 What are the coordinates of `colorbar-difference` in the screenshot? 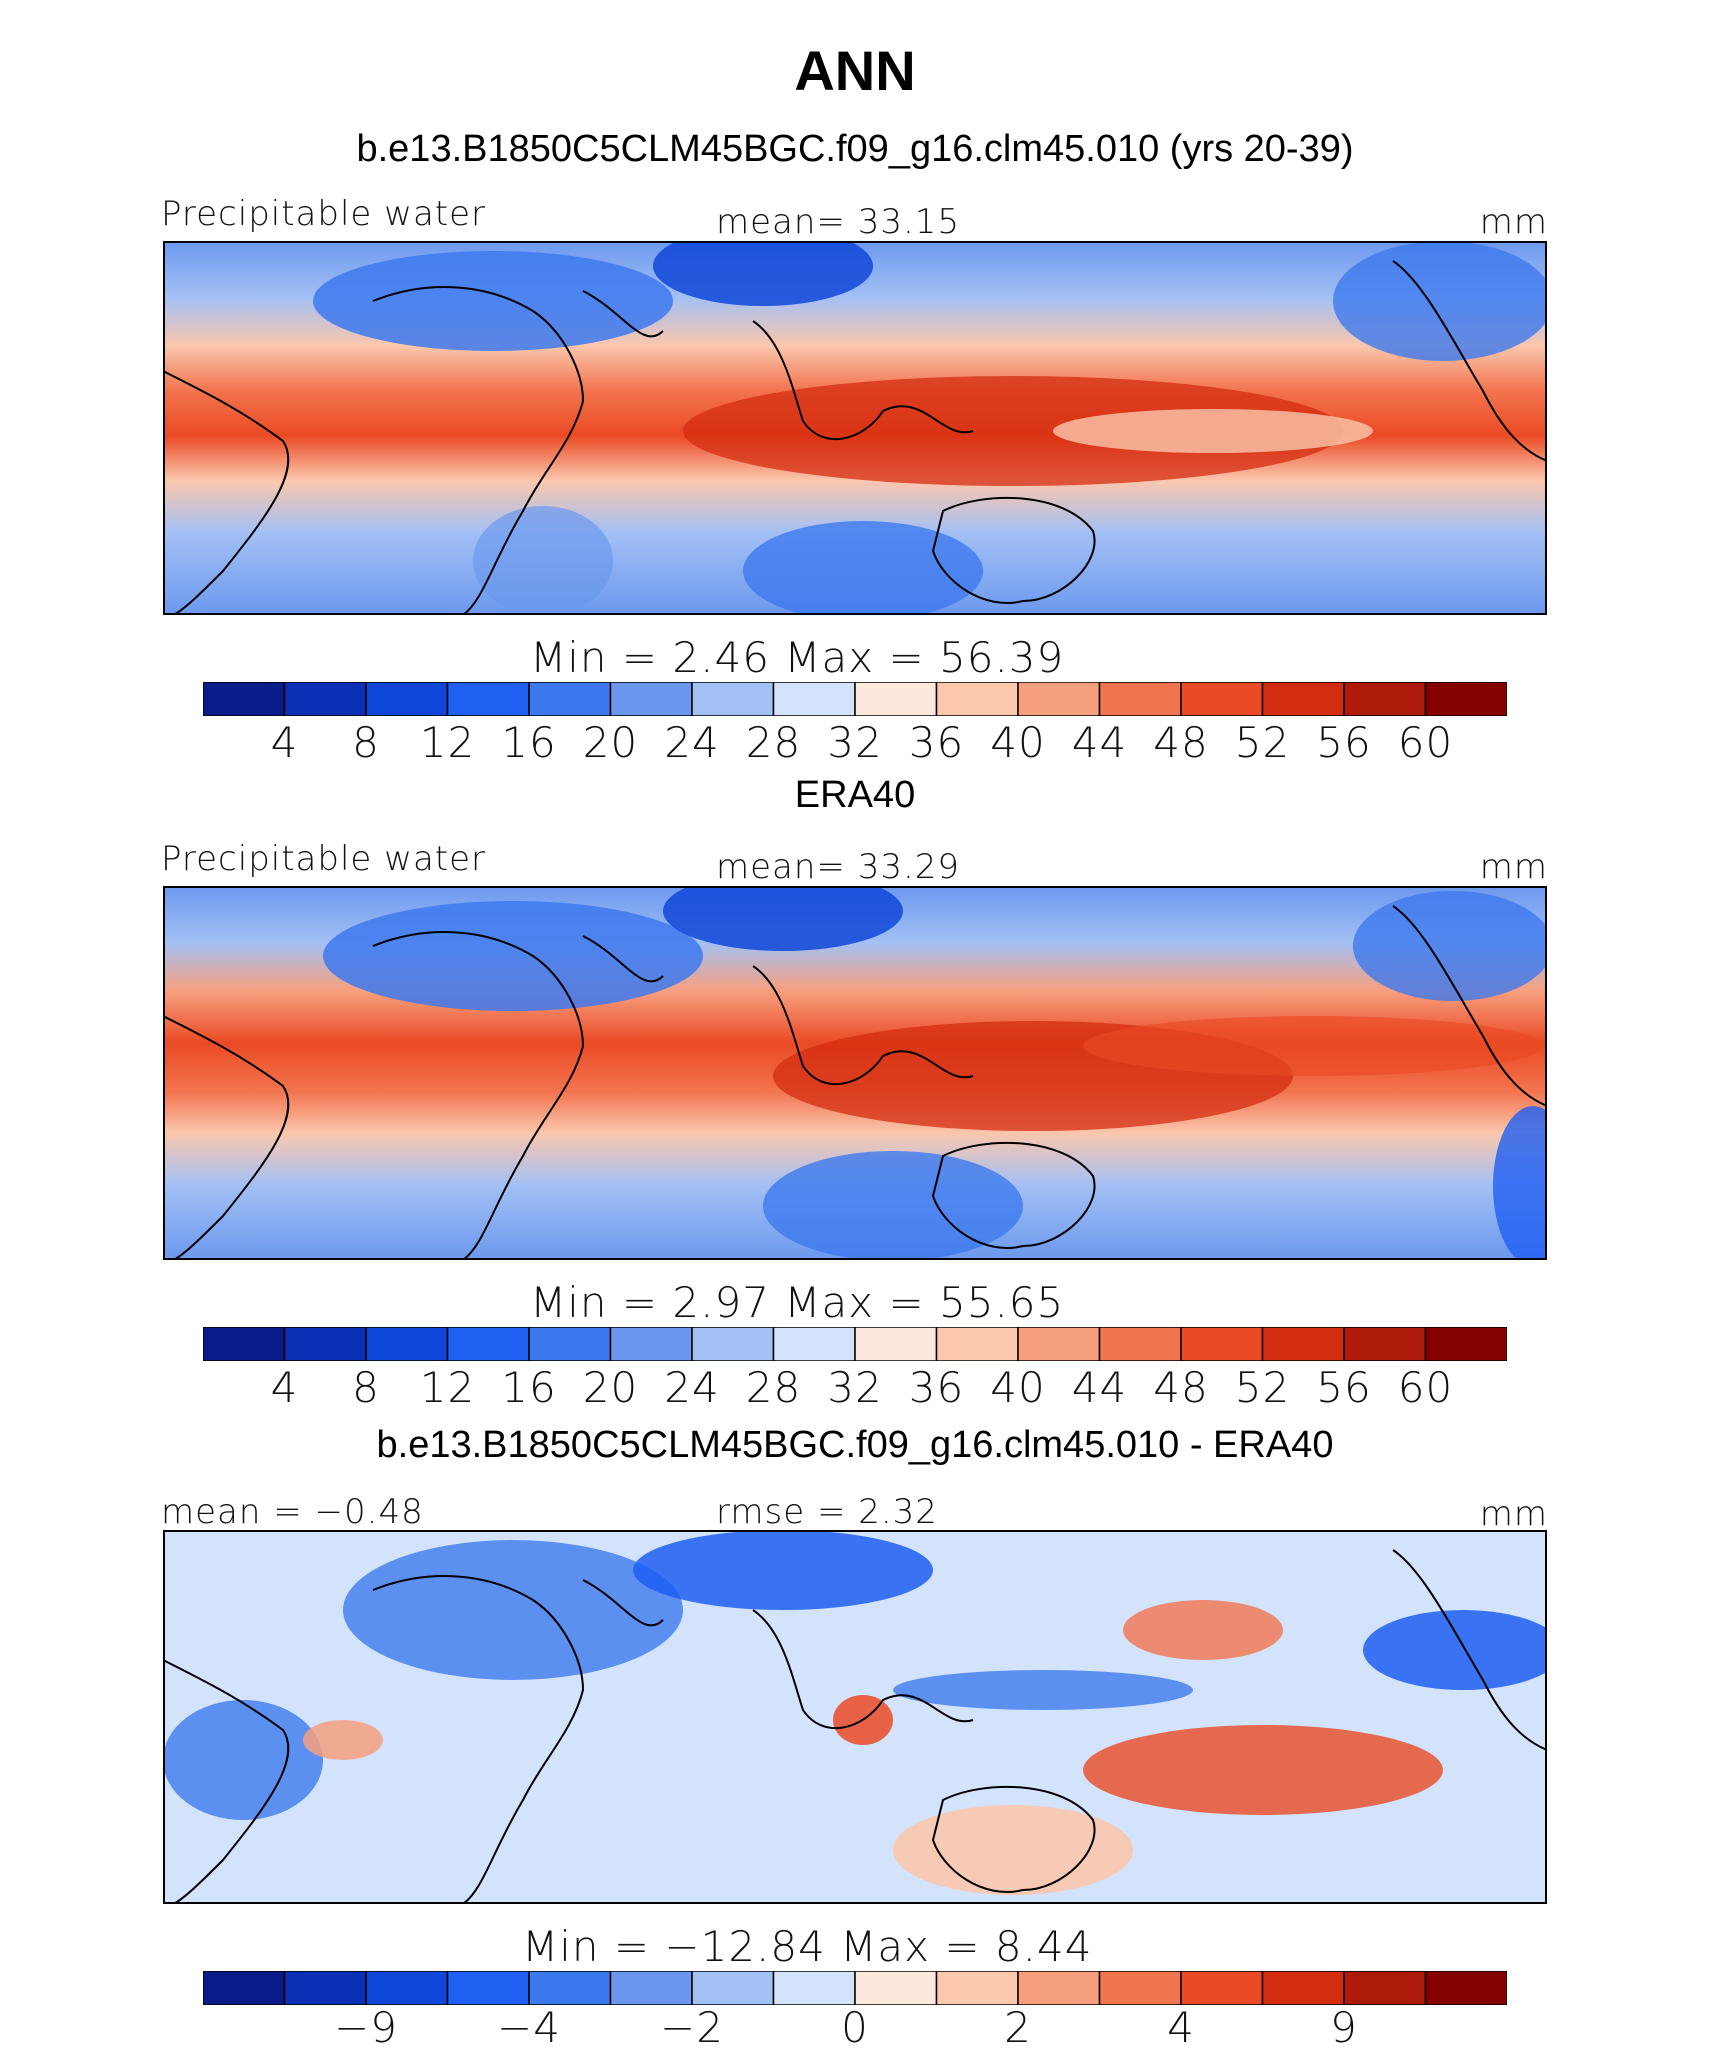 It's located at (855, 1988).